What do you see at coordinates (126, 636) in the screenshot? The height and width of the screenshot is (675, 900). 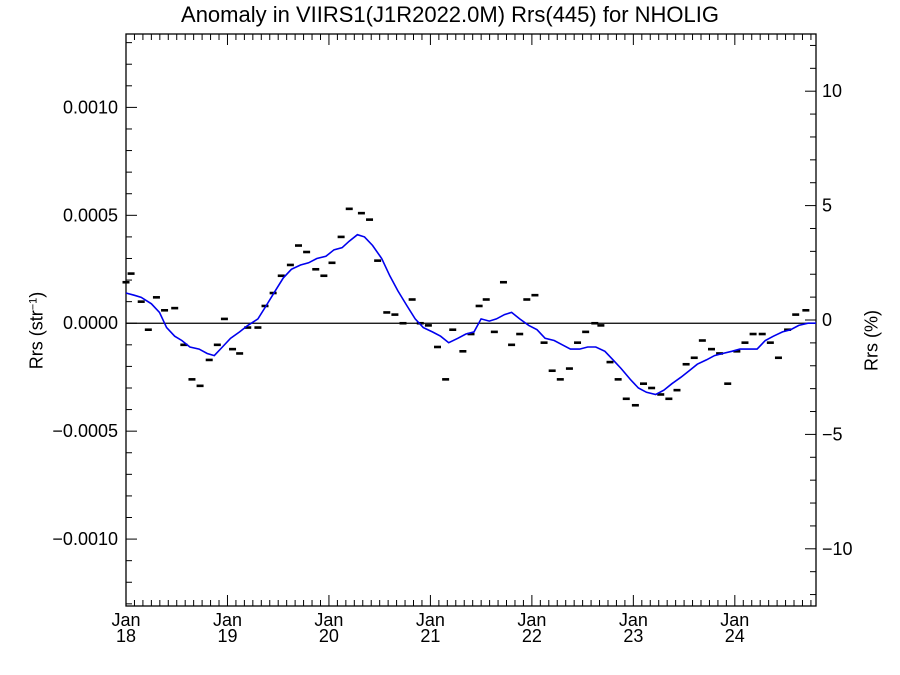 I see `x-tick-label-year: 18` at bounding box center [126, 636].